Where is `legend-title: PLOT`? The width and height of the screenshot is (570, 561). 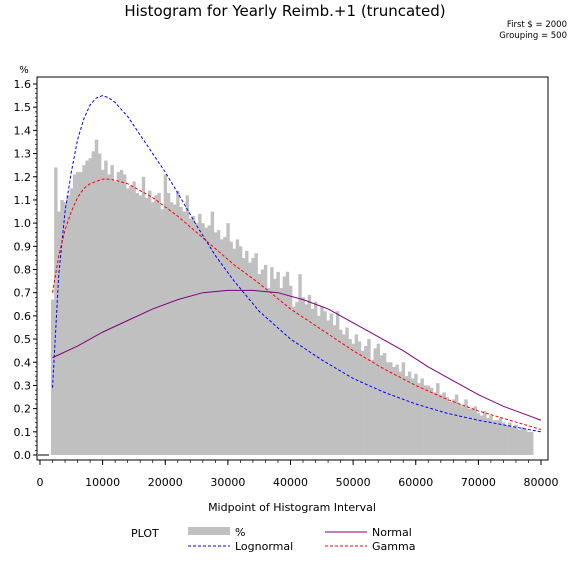 legend-title: PLOT is located at coordinates (145, 533).